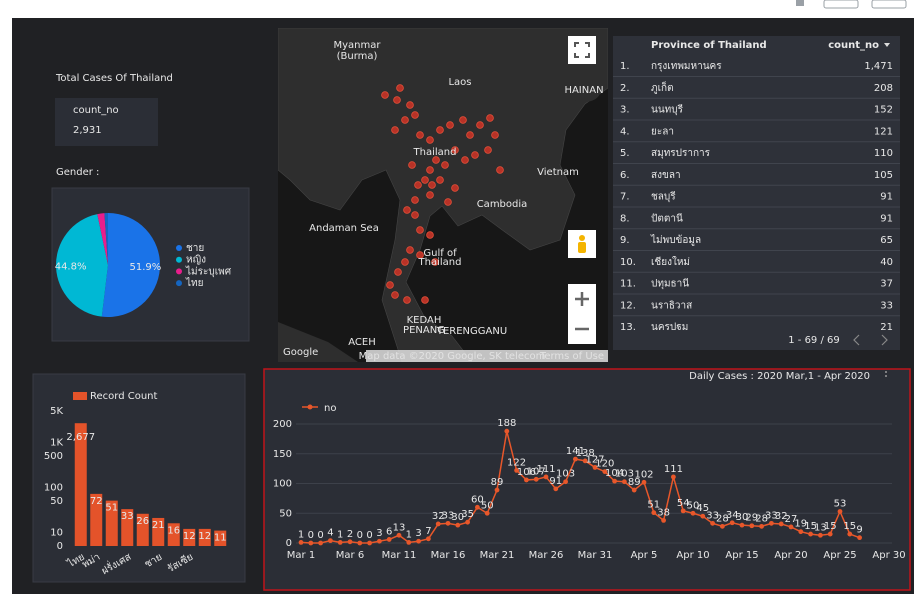 The height and width of the screenshot is (594, 914). What do you see at coordinates (106, 122) in the screenshot?
I see `scorecard` at bounding box center [106, 122].